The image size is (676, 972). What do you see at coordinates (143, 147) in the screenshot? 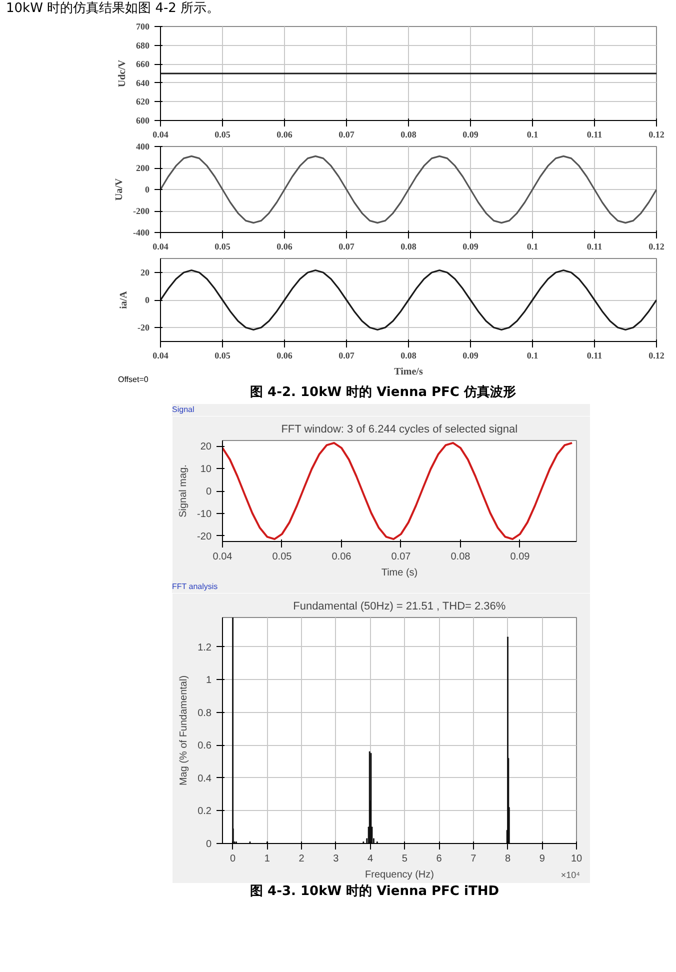
I see `y-tick-label: 400` at bounding box center [143, 147].